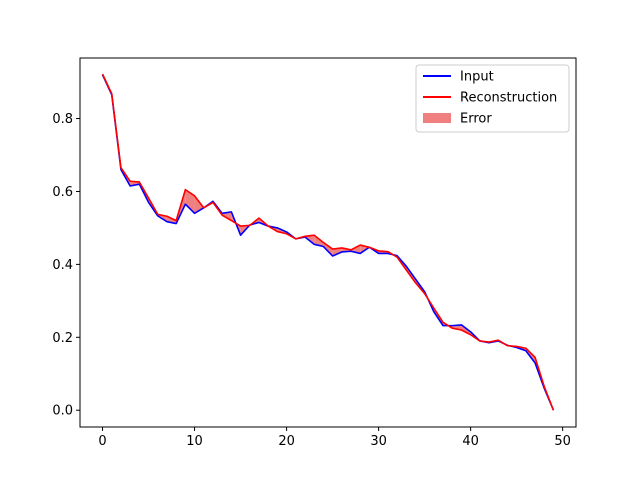 Image resolution: width=640 pixels, height=485 pixels. Describe the element at coordinates (194, 441) in the screenshot. I see `x-tick-label: 10` at that location.